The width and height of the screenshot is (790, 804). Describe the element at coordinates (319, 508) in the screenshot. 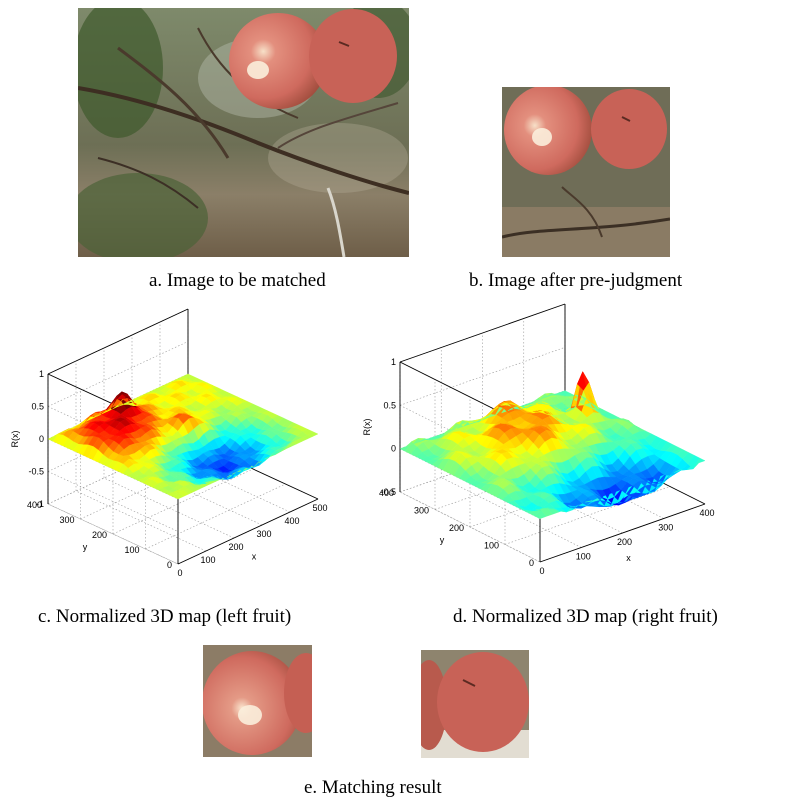

I see `x-tick-label: 500` at that location.